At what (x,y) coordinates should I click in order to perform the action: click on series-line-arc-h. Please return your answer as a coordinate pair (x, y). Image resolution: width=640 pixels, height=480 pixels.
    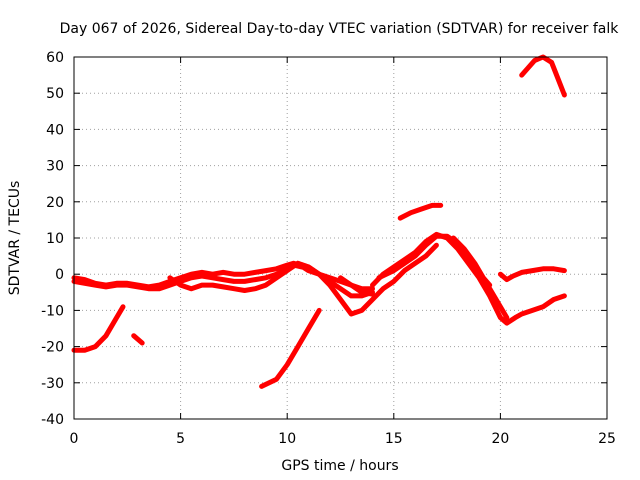
    Looking at the image, I should click on (290, 348).